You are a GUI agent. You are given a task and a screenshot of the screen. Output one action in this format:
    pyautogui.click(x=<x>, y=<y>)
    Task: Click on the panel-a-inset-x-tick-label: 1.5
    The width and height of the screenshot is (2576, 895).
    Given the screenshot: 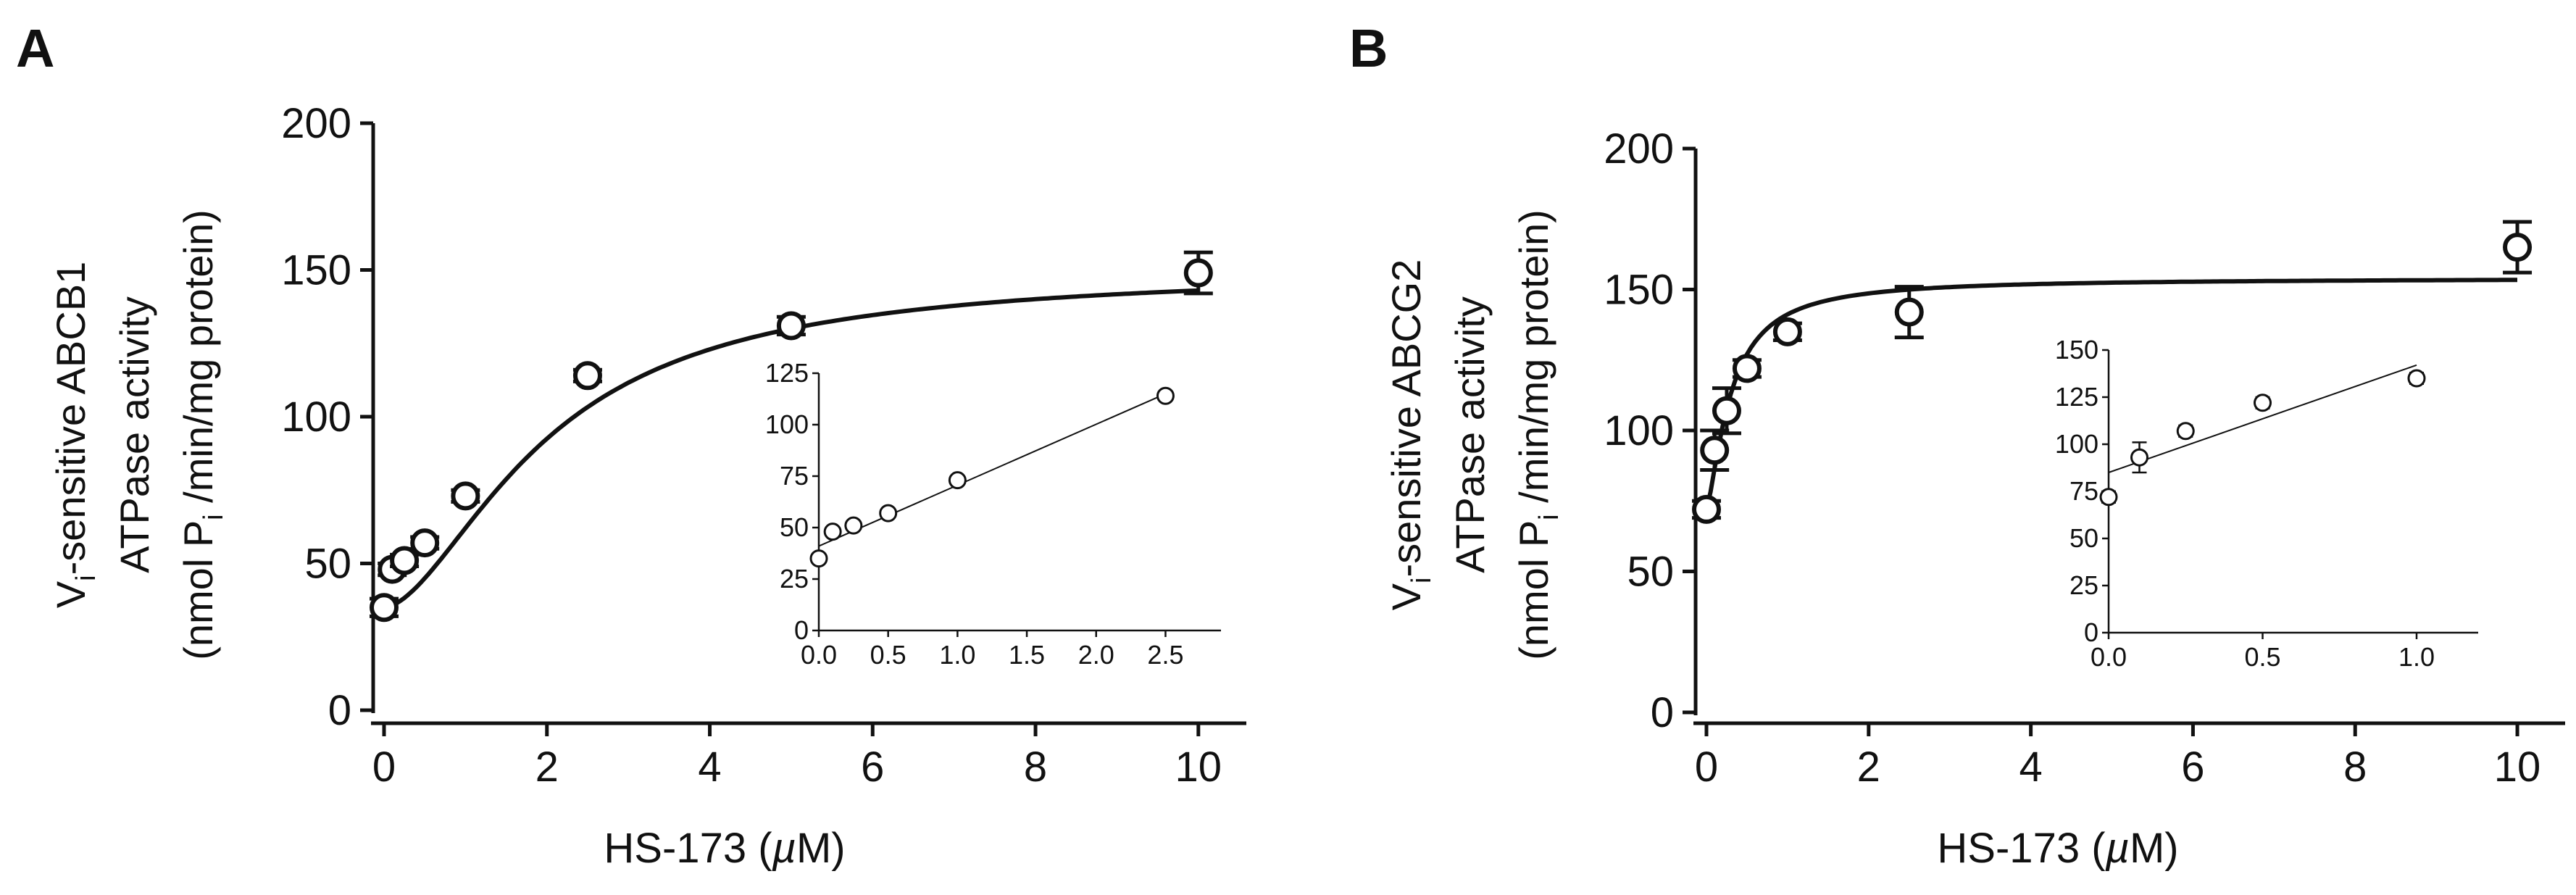 What is the action you would take?
    pyautogui.click(x=1027, y=655)
    